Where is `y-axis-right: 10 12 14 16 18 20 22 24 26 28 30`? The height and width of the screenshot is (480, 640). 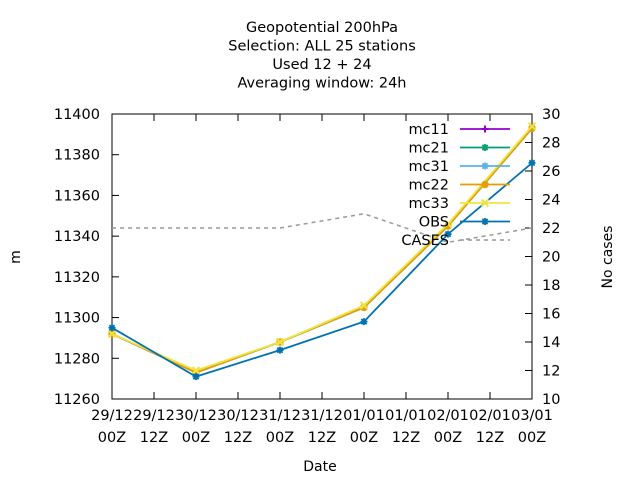
y-axis-right: 10 12 14 16 18 20 22 24 26 28 30 is located at coordinates (542, 257).